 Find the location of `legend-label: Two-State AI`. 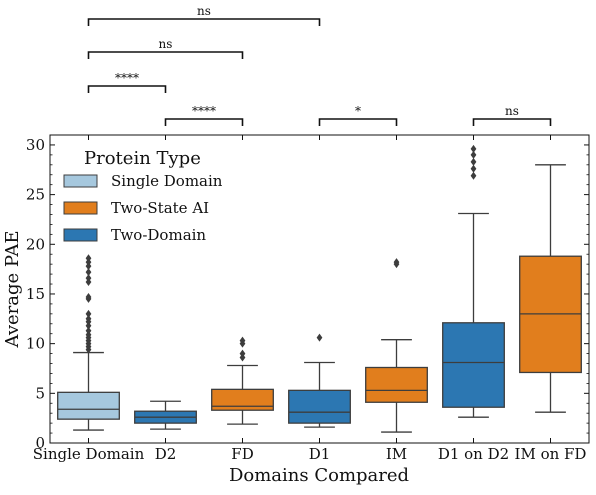

legend-label: Two-State AI is located at coordinates (160, 208).